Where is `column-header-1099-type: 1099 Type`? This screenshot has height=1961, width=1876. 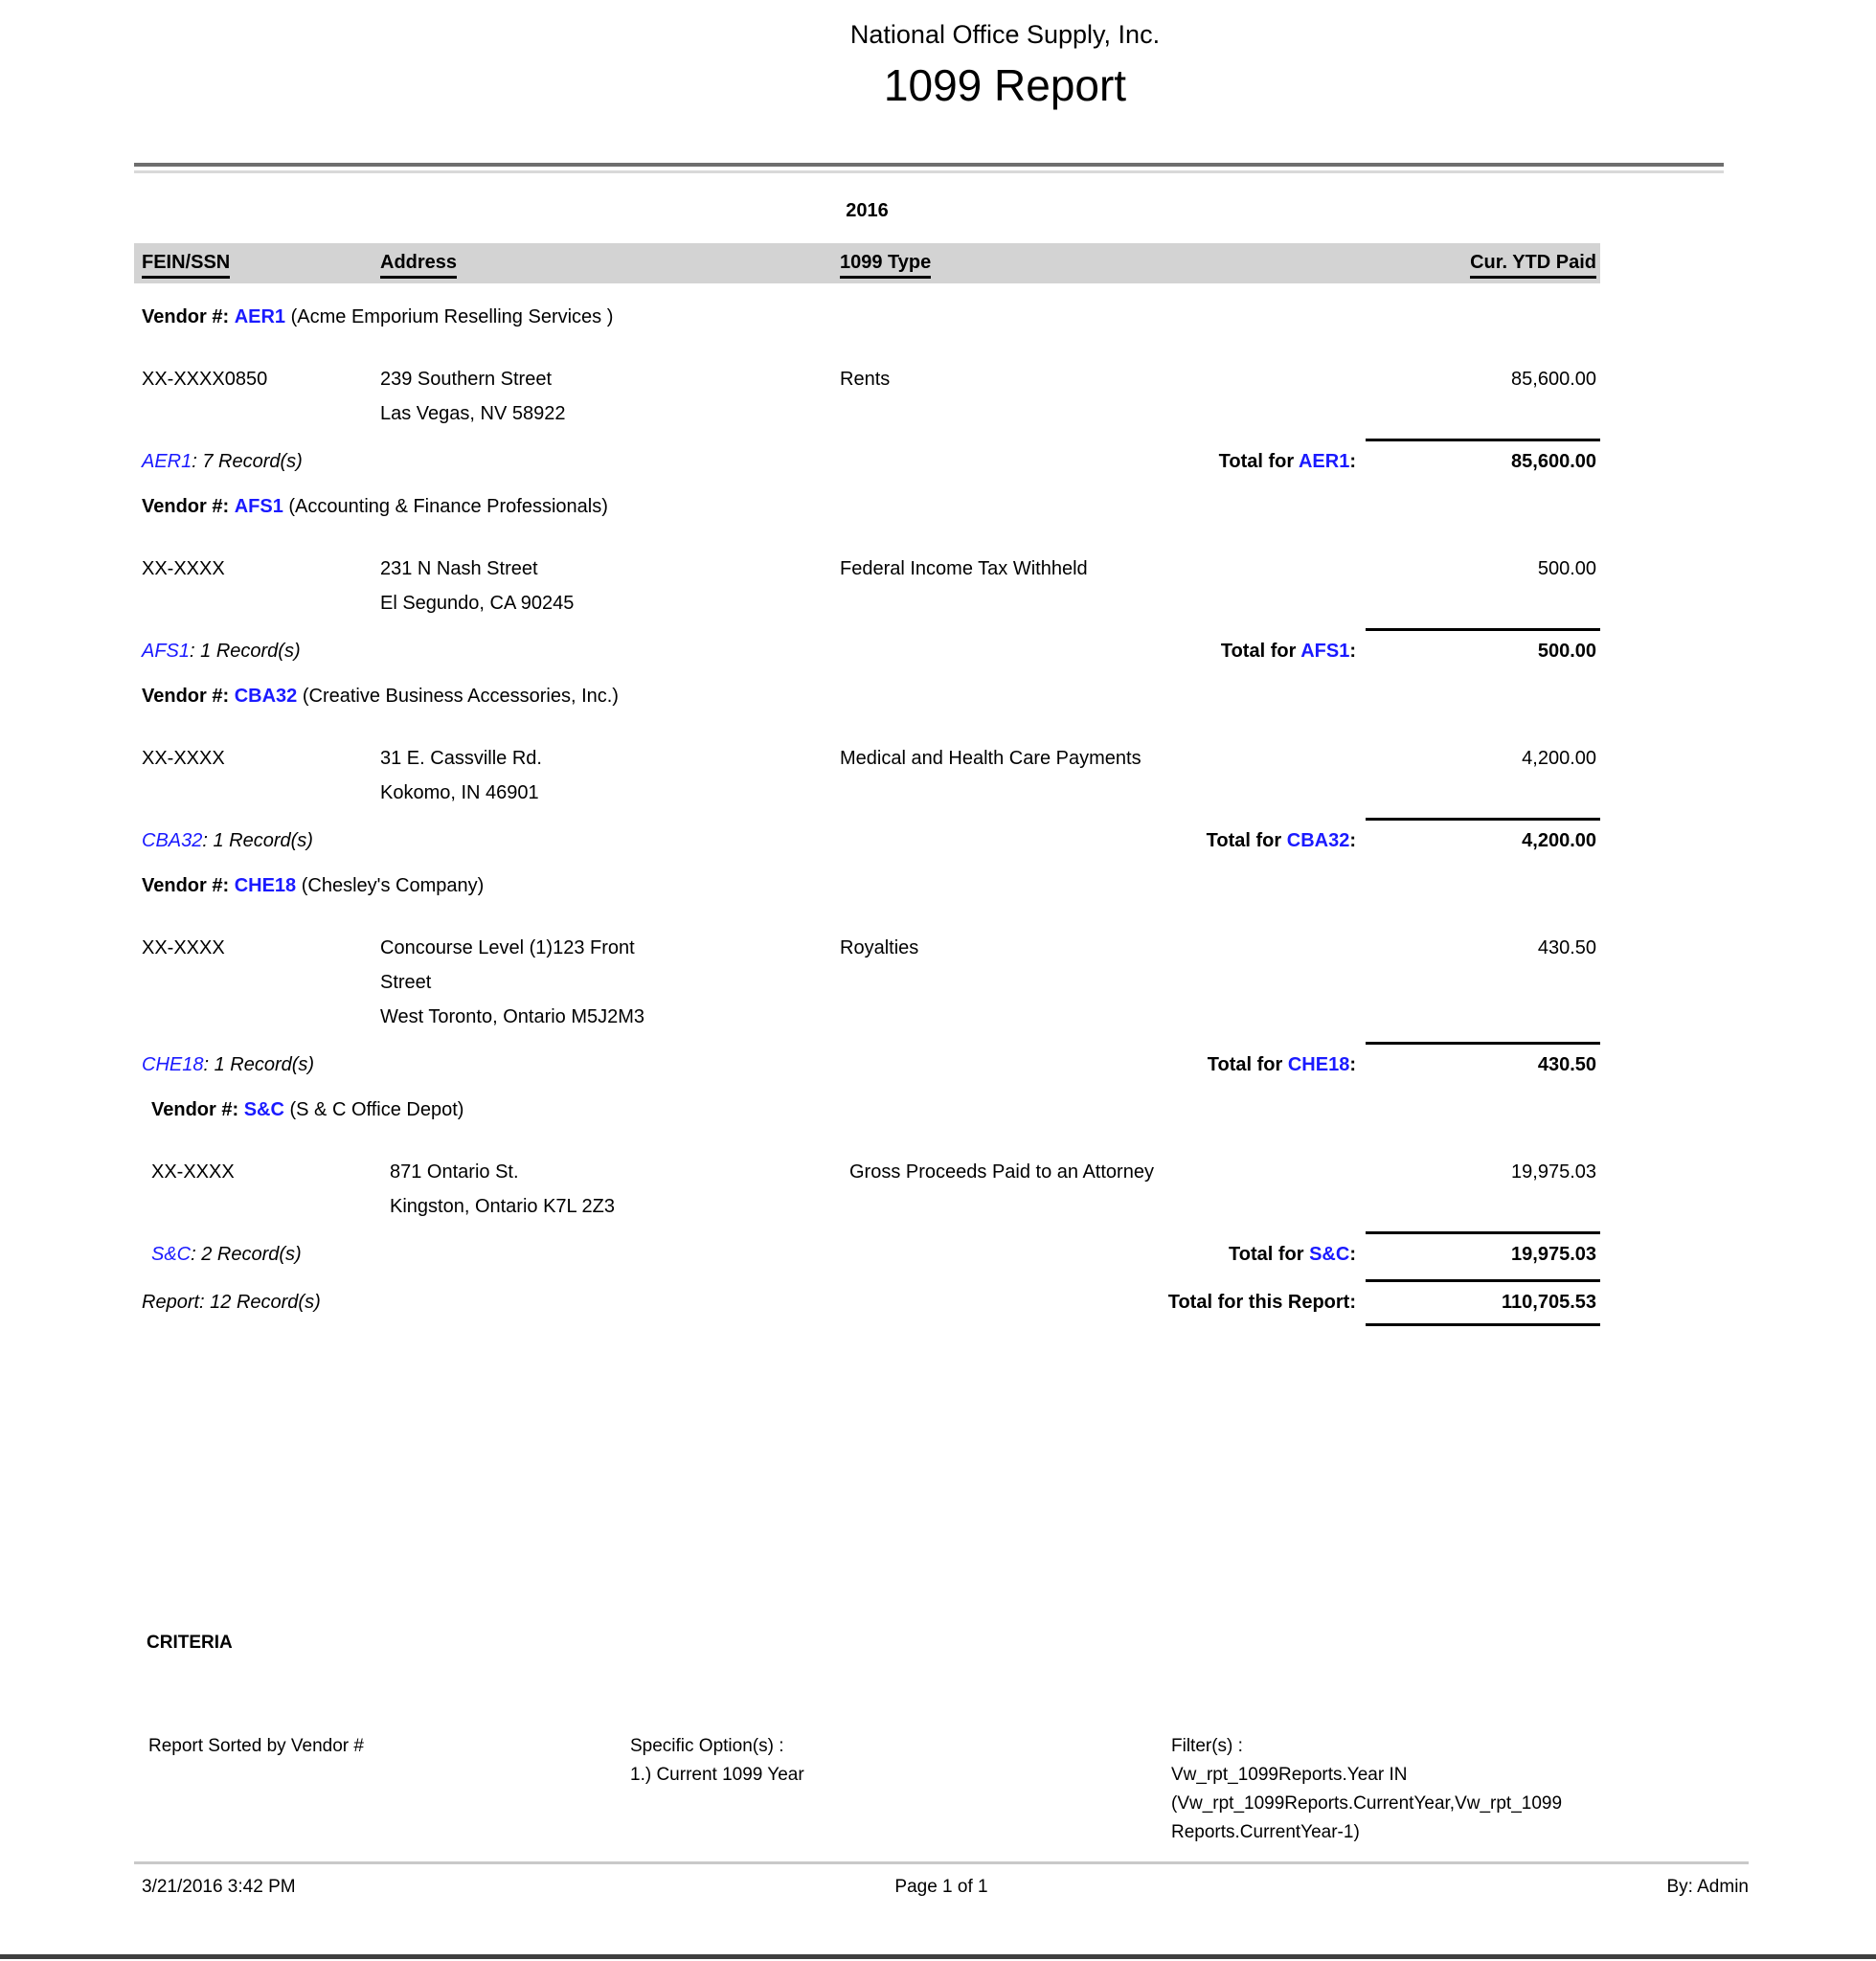
column-header-1099-type: 1099 Type is located at coordinates (1103, 265).